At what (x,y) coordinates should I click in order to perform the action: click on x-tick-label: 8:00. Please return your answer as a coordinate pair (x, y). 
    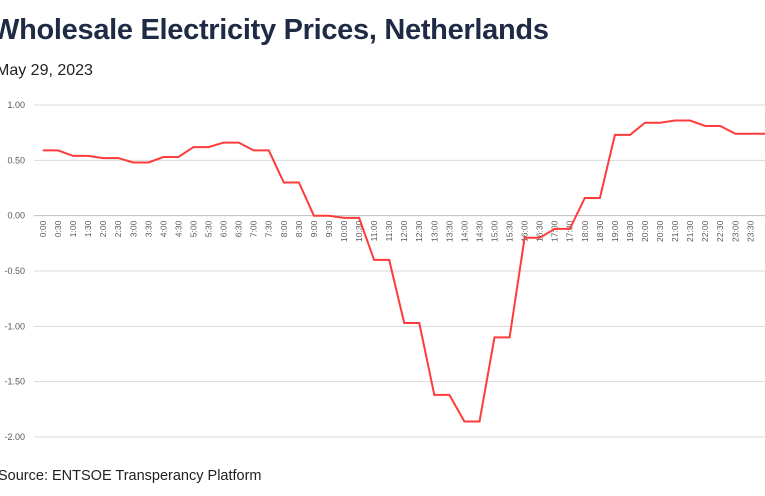
    Looking at the image, I should click on (284, 228).